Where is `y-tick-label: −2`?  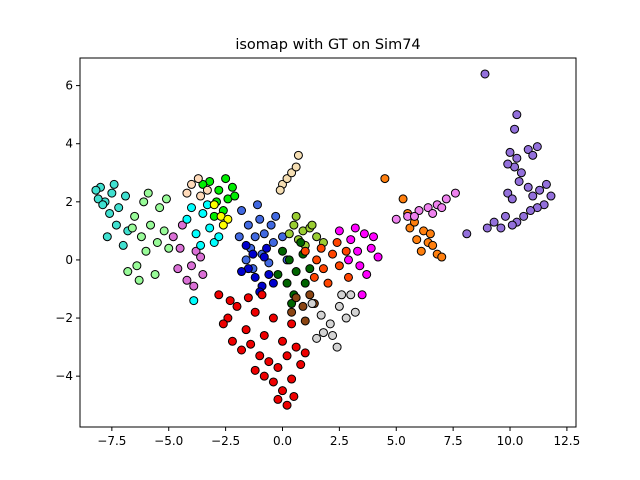
y-tick-label: −2 is located at coordinates (64, 318).